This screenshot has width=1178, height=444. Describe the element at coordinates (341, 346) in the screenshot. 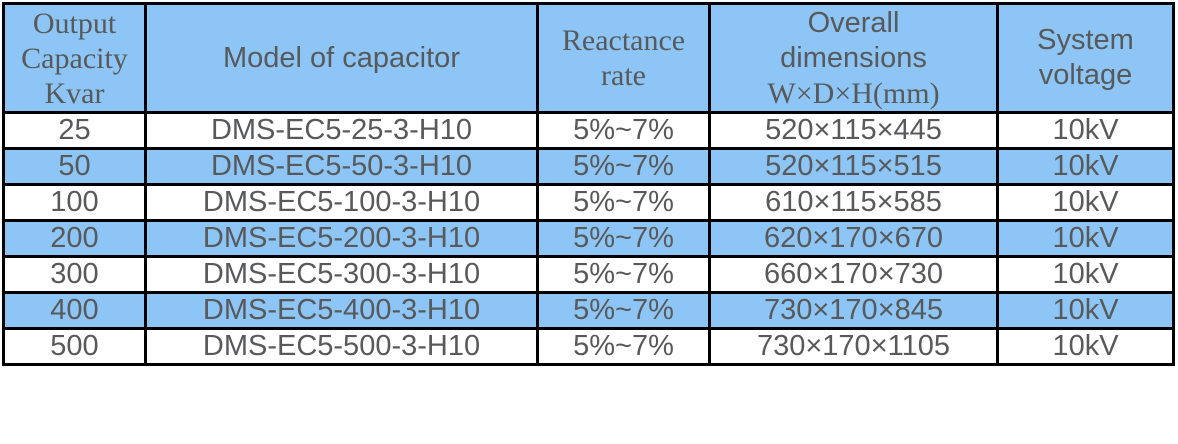

I see `cell-model: DMS-EC5-500-3-H10` at that location.